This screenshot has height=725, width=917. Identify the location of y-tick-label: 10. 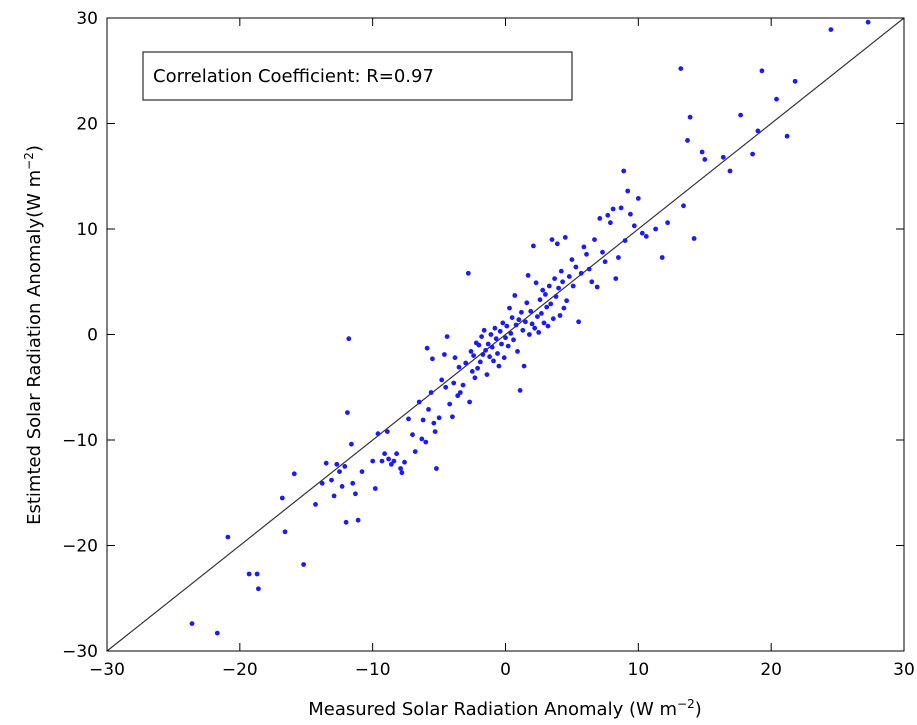
(87, 230).